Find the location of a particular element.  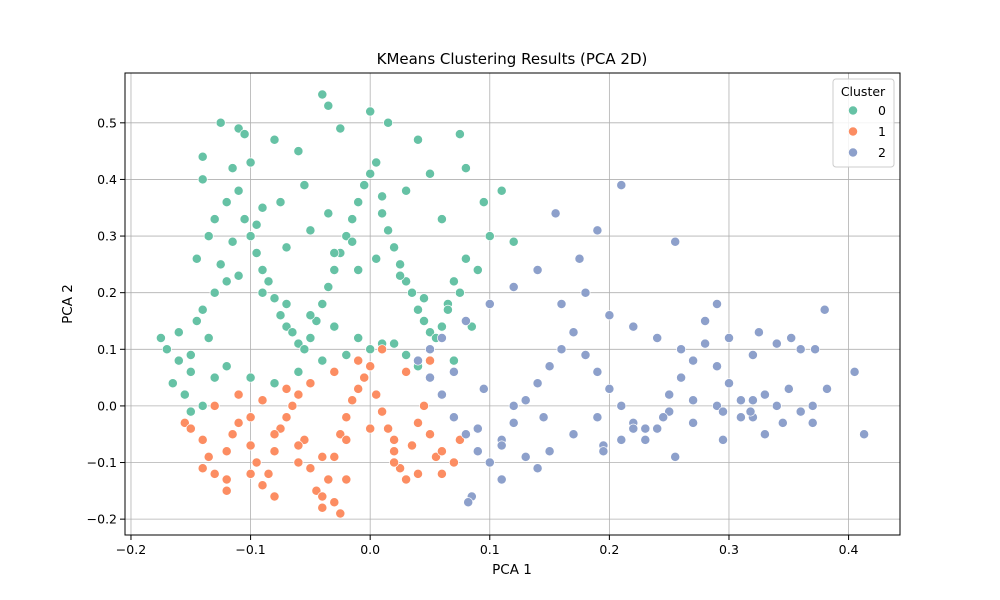

x-axis-label: PCA 1 is located at coordinates (512, 570).